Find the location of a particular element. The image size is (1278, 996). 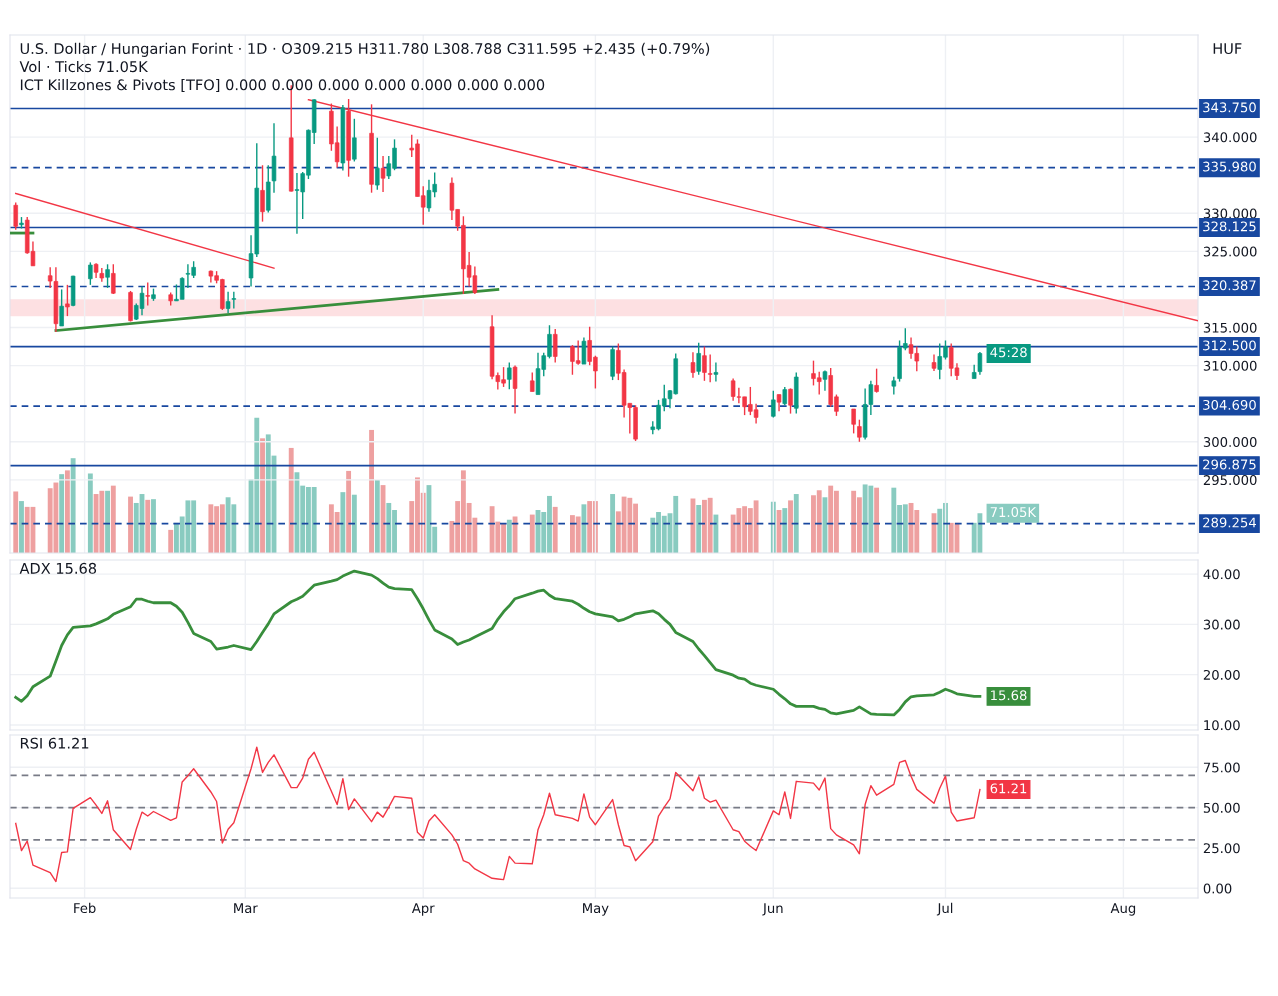

y-axis-title: HUF is located at coordinates (1227, 49).